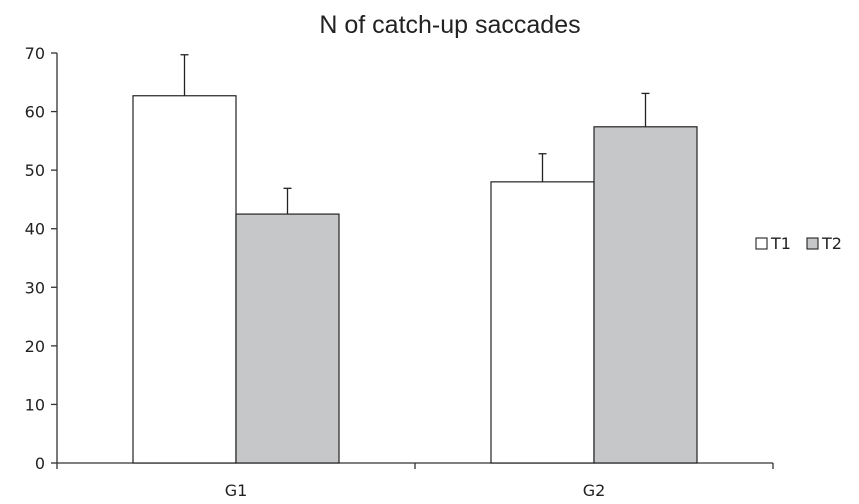 The image size is (859, 504). I want to click on y-tick-label: 20, so click(35, 346).